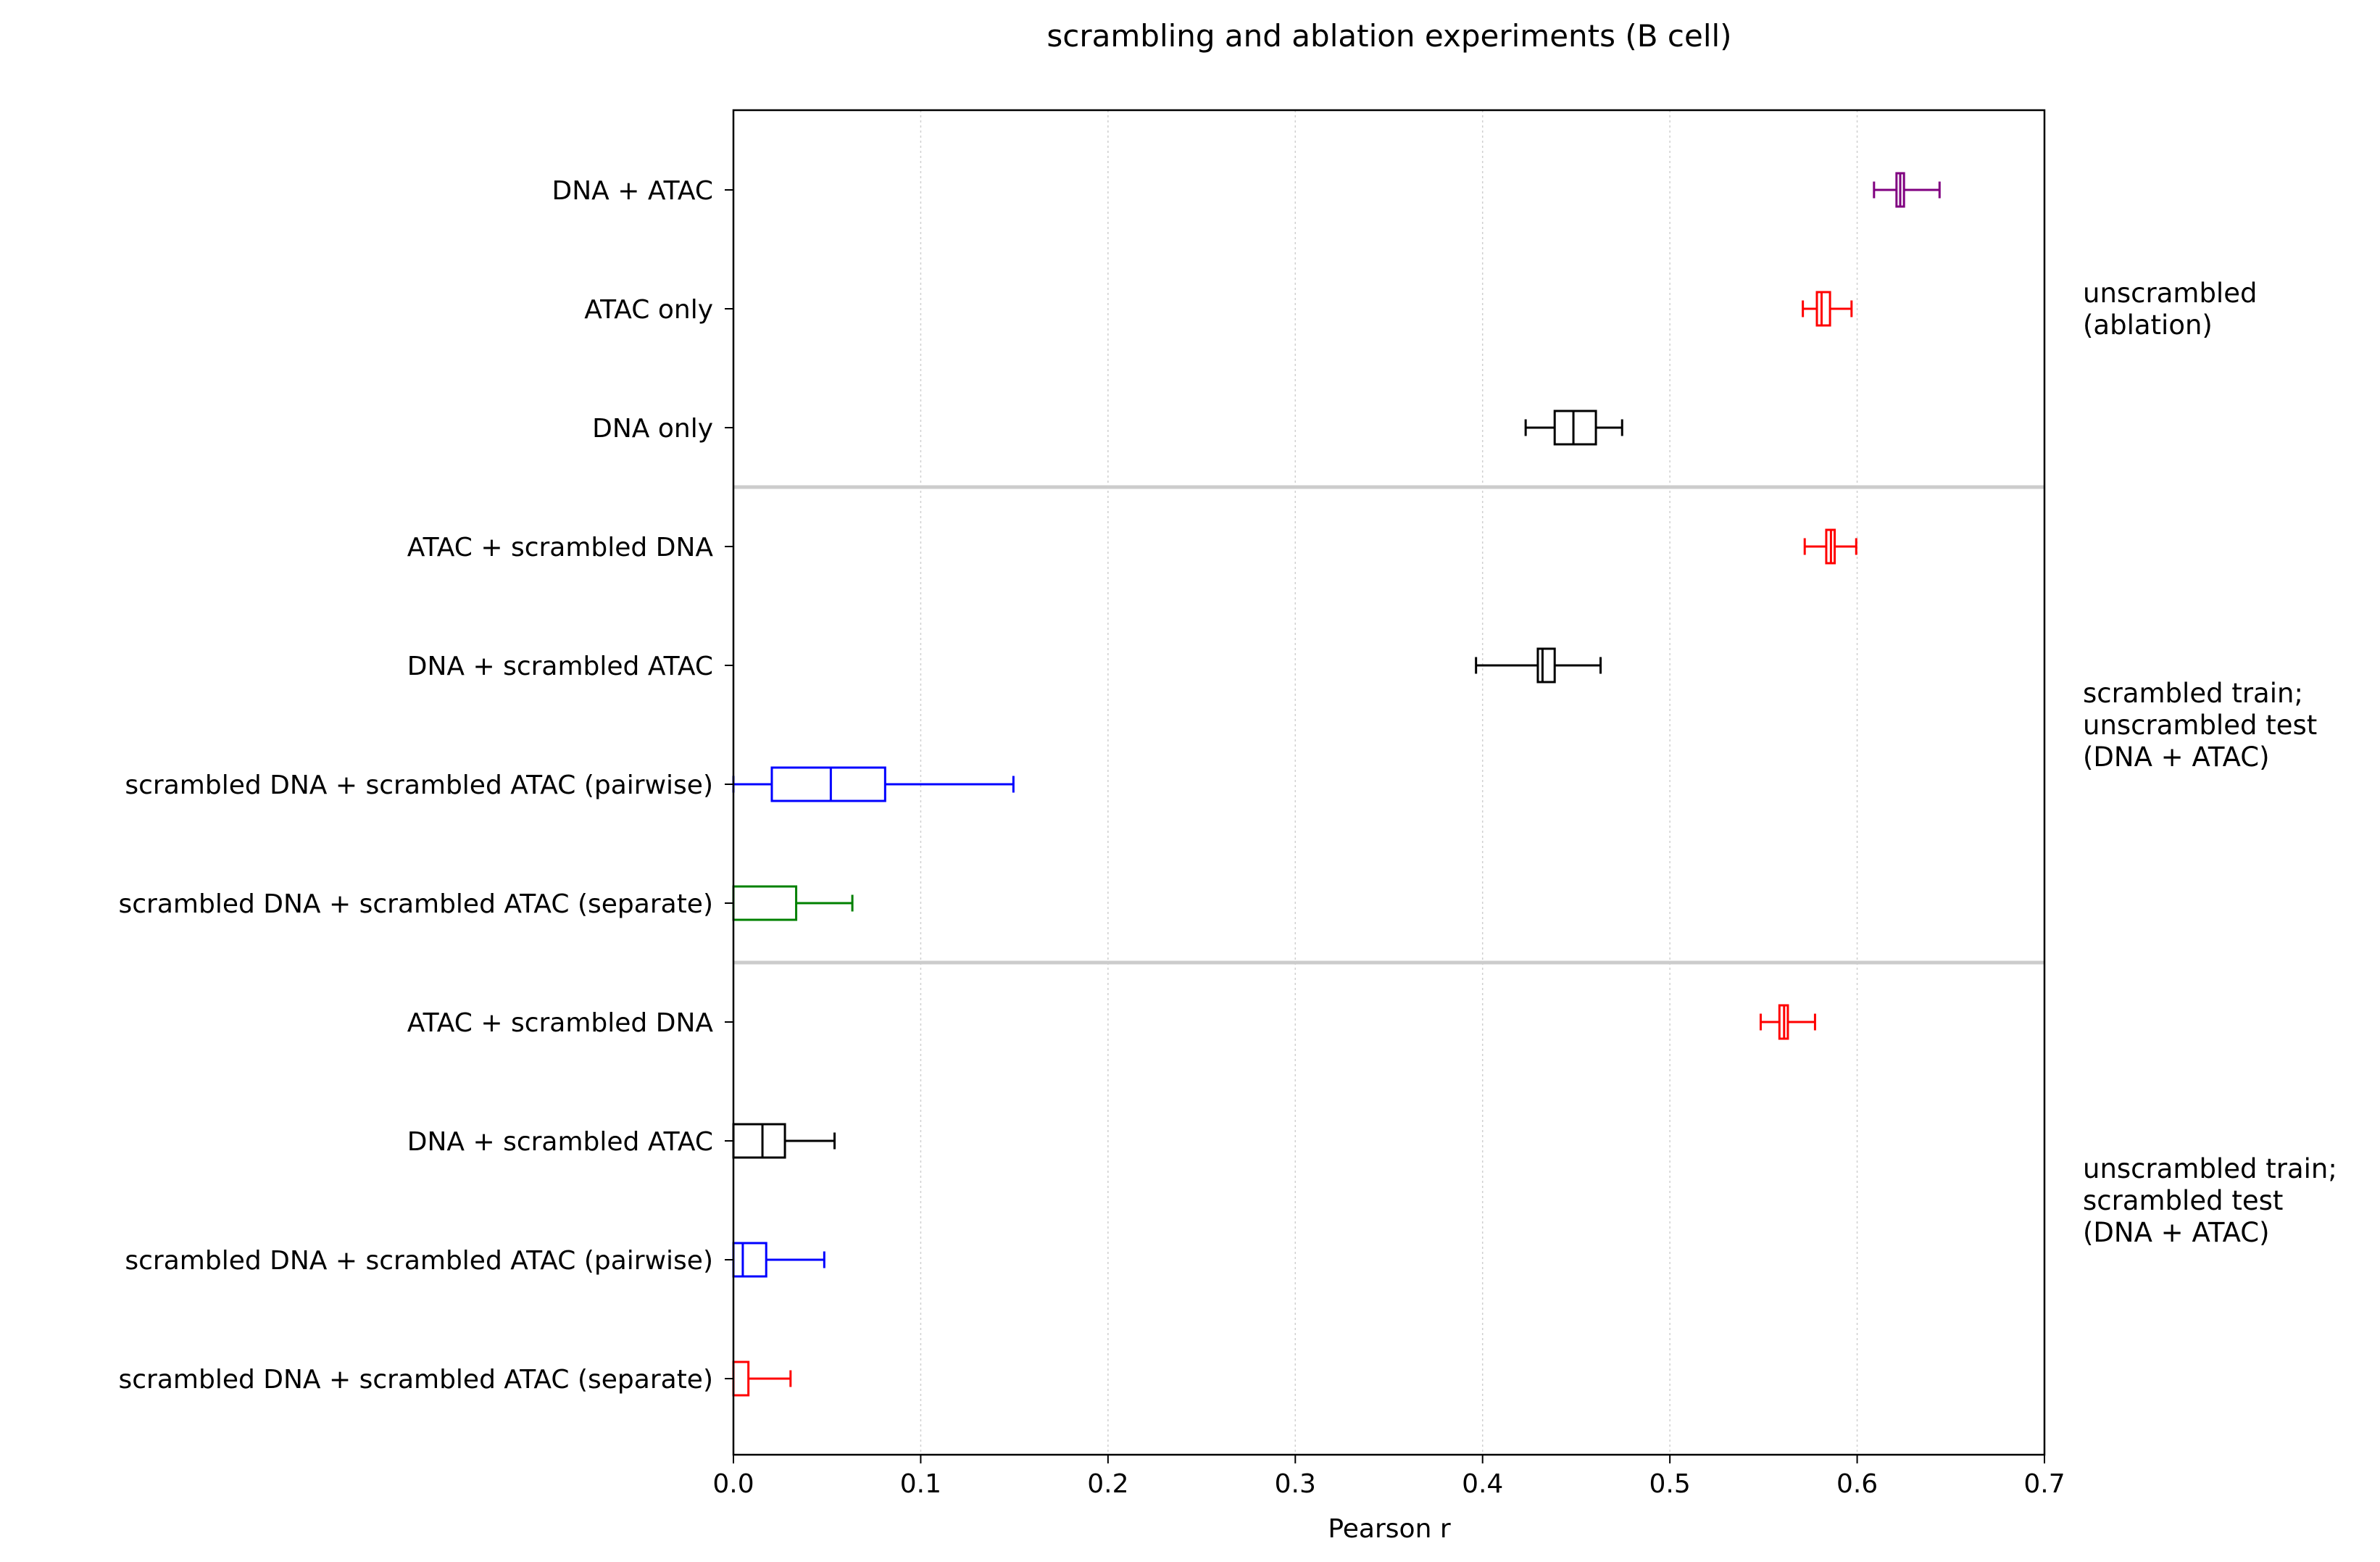  What do you see at coordinates (733, 1484) in the screenshot?
I see `x-tick-label: 0.0` at bounding box center [733, 1484].